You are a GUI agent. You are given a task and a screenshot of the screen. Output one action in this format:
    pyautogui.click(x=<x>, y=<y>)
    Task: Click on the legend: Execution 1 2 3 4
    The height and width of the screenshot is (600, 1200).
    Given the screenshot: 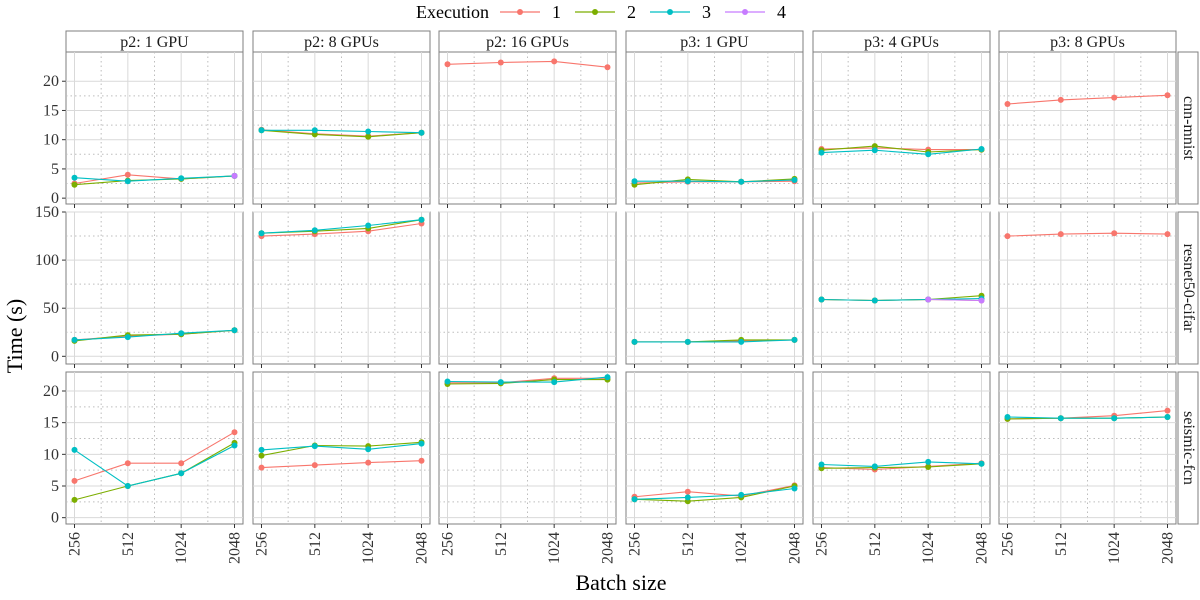 What is the action you would take?
    pyautogui.click(x=601, y=12)
    